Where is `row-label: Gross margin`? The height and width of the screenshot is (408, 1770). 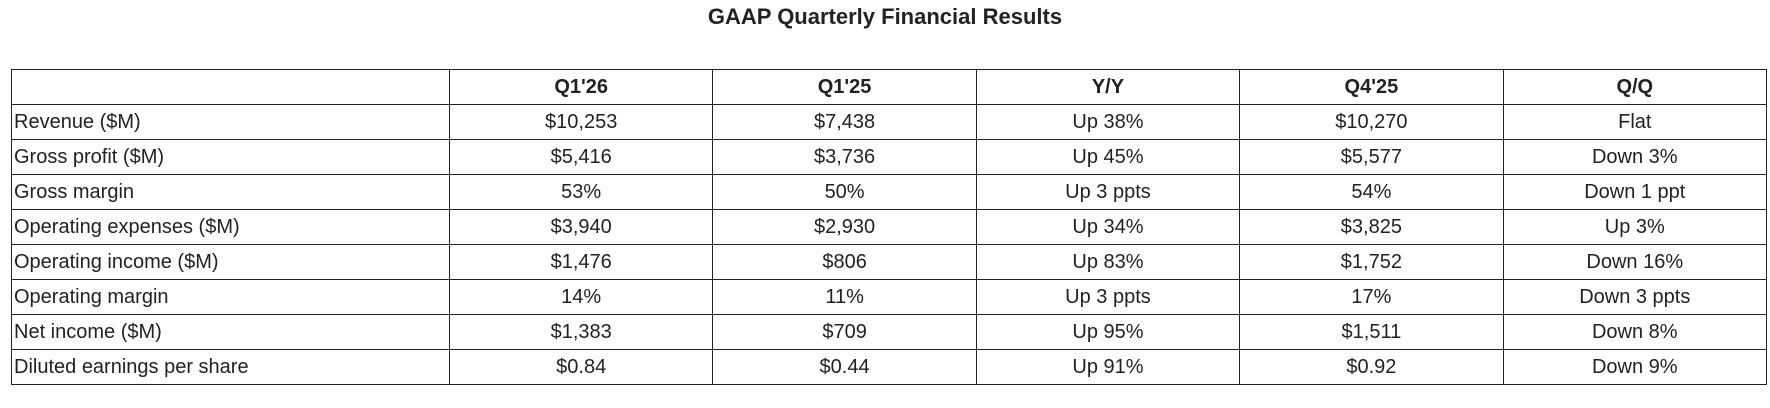
row-label: Gross margin is located at coordinates (230, 192).